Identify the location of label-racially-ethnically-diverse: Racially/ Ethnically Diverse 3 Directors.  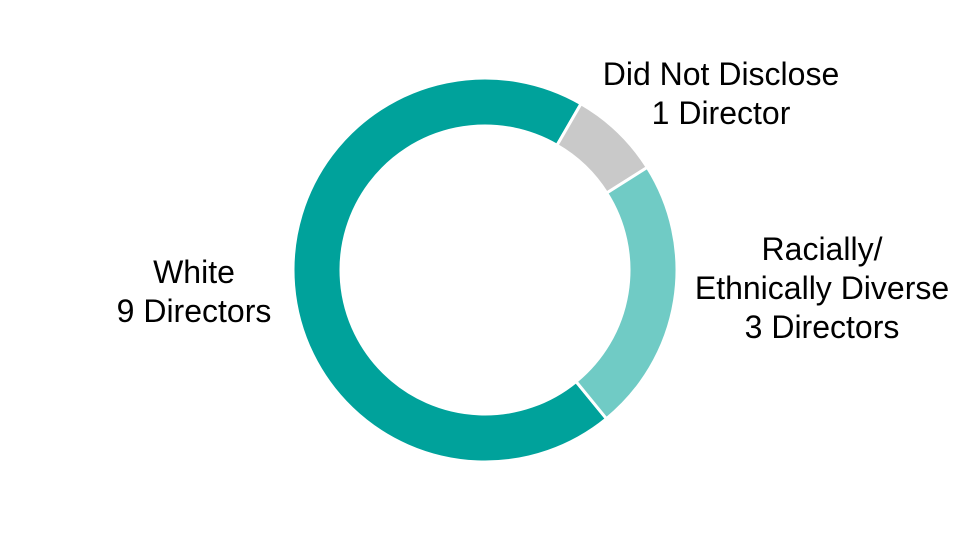
(822, 288).